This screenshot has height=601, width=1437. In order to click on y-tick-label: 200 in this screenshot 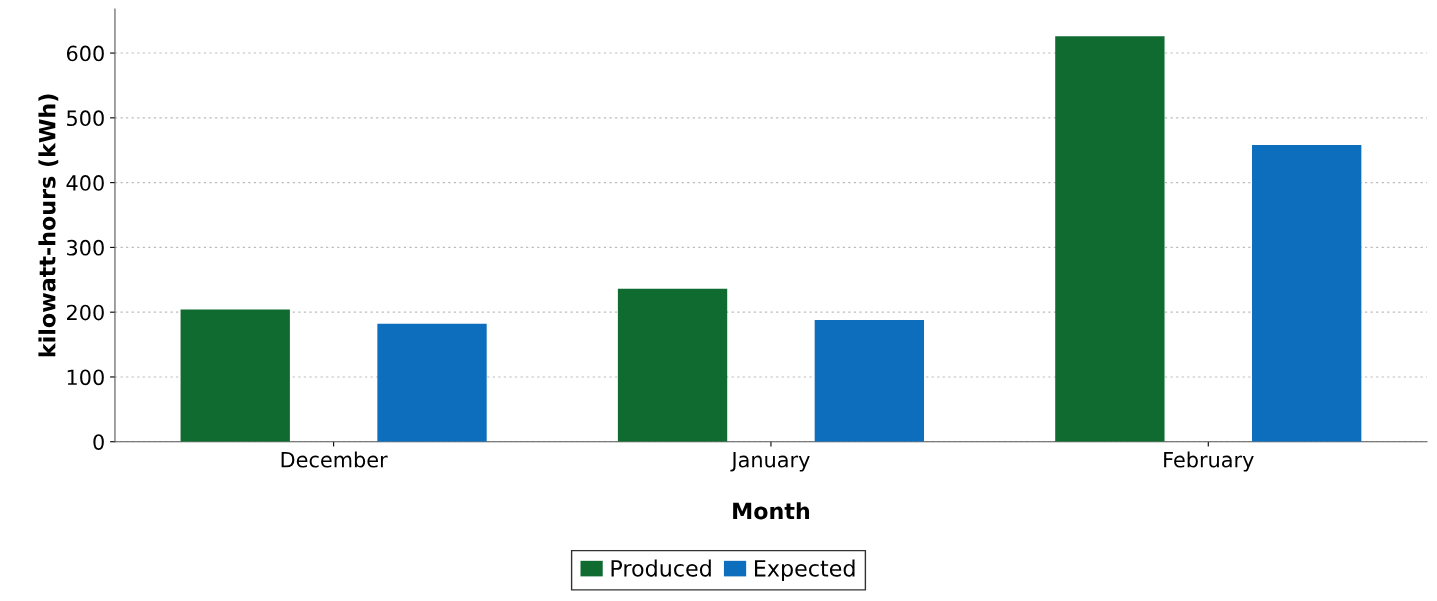, I will do `click(85, 312)`.